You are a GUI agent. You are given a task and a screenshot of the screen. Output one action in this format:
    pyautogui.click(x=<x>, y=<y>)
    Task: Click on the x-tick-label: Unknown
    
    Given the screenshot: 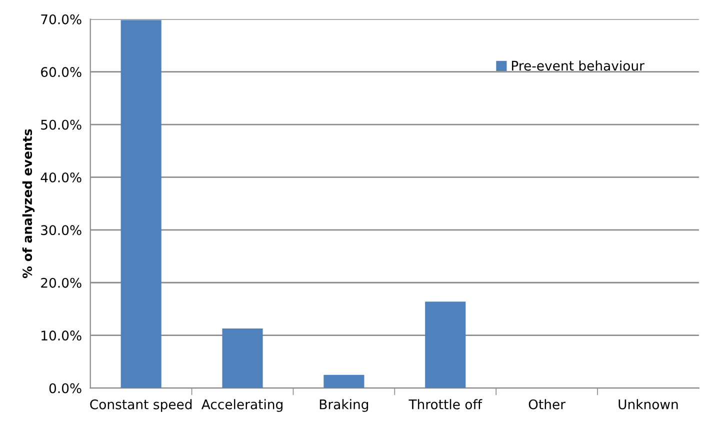 What is the action you would take?
    pyautogui.click(x=648, y=404)
    